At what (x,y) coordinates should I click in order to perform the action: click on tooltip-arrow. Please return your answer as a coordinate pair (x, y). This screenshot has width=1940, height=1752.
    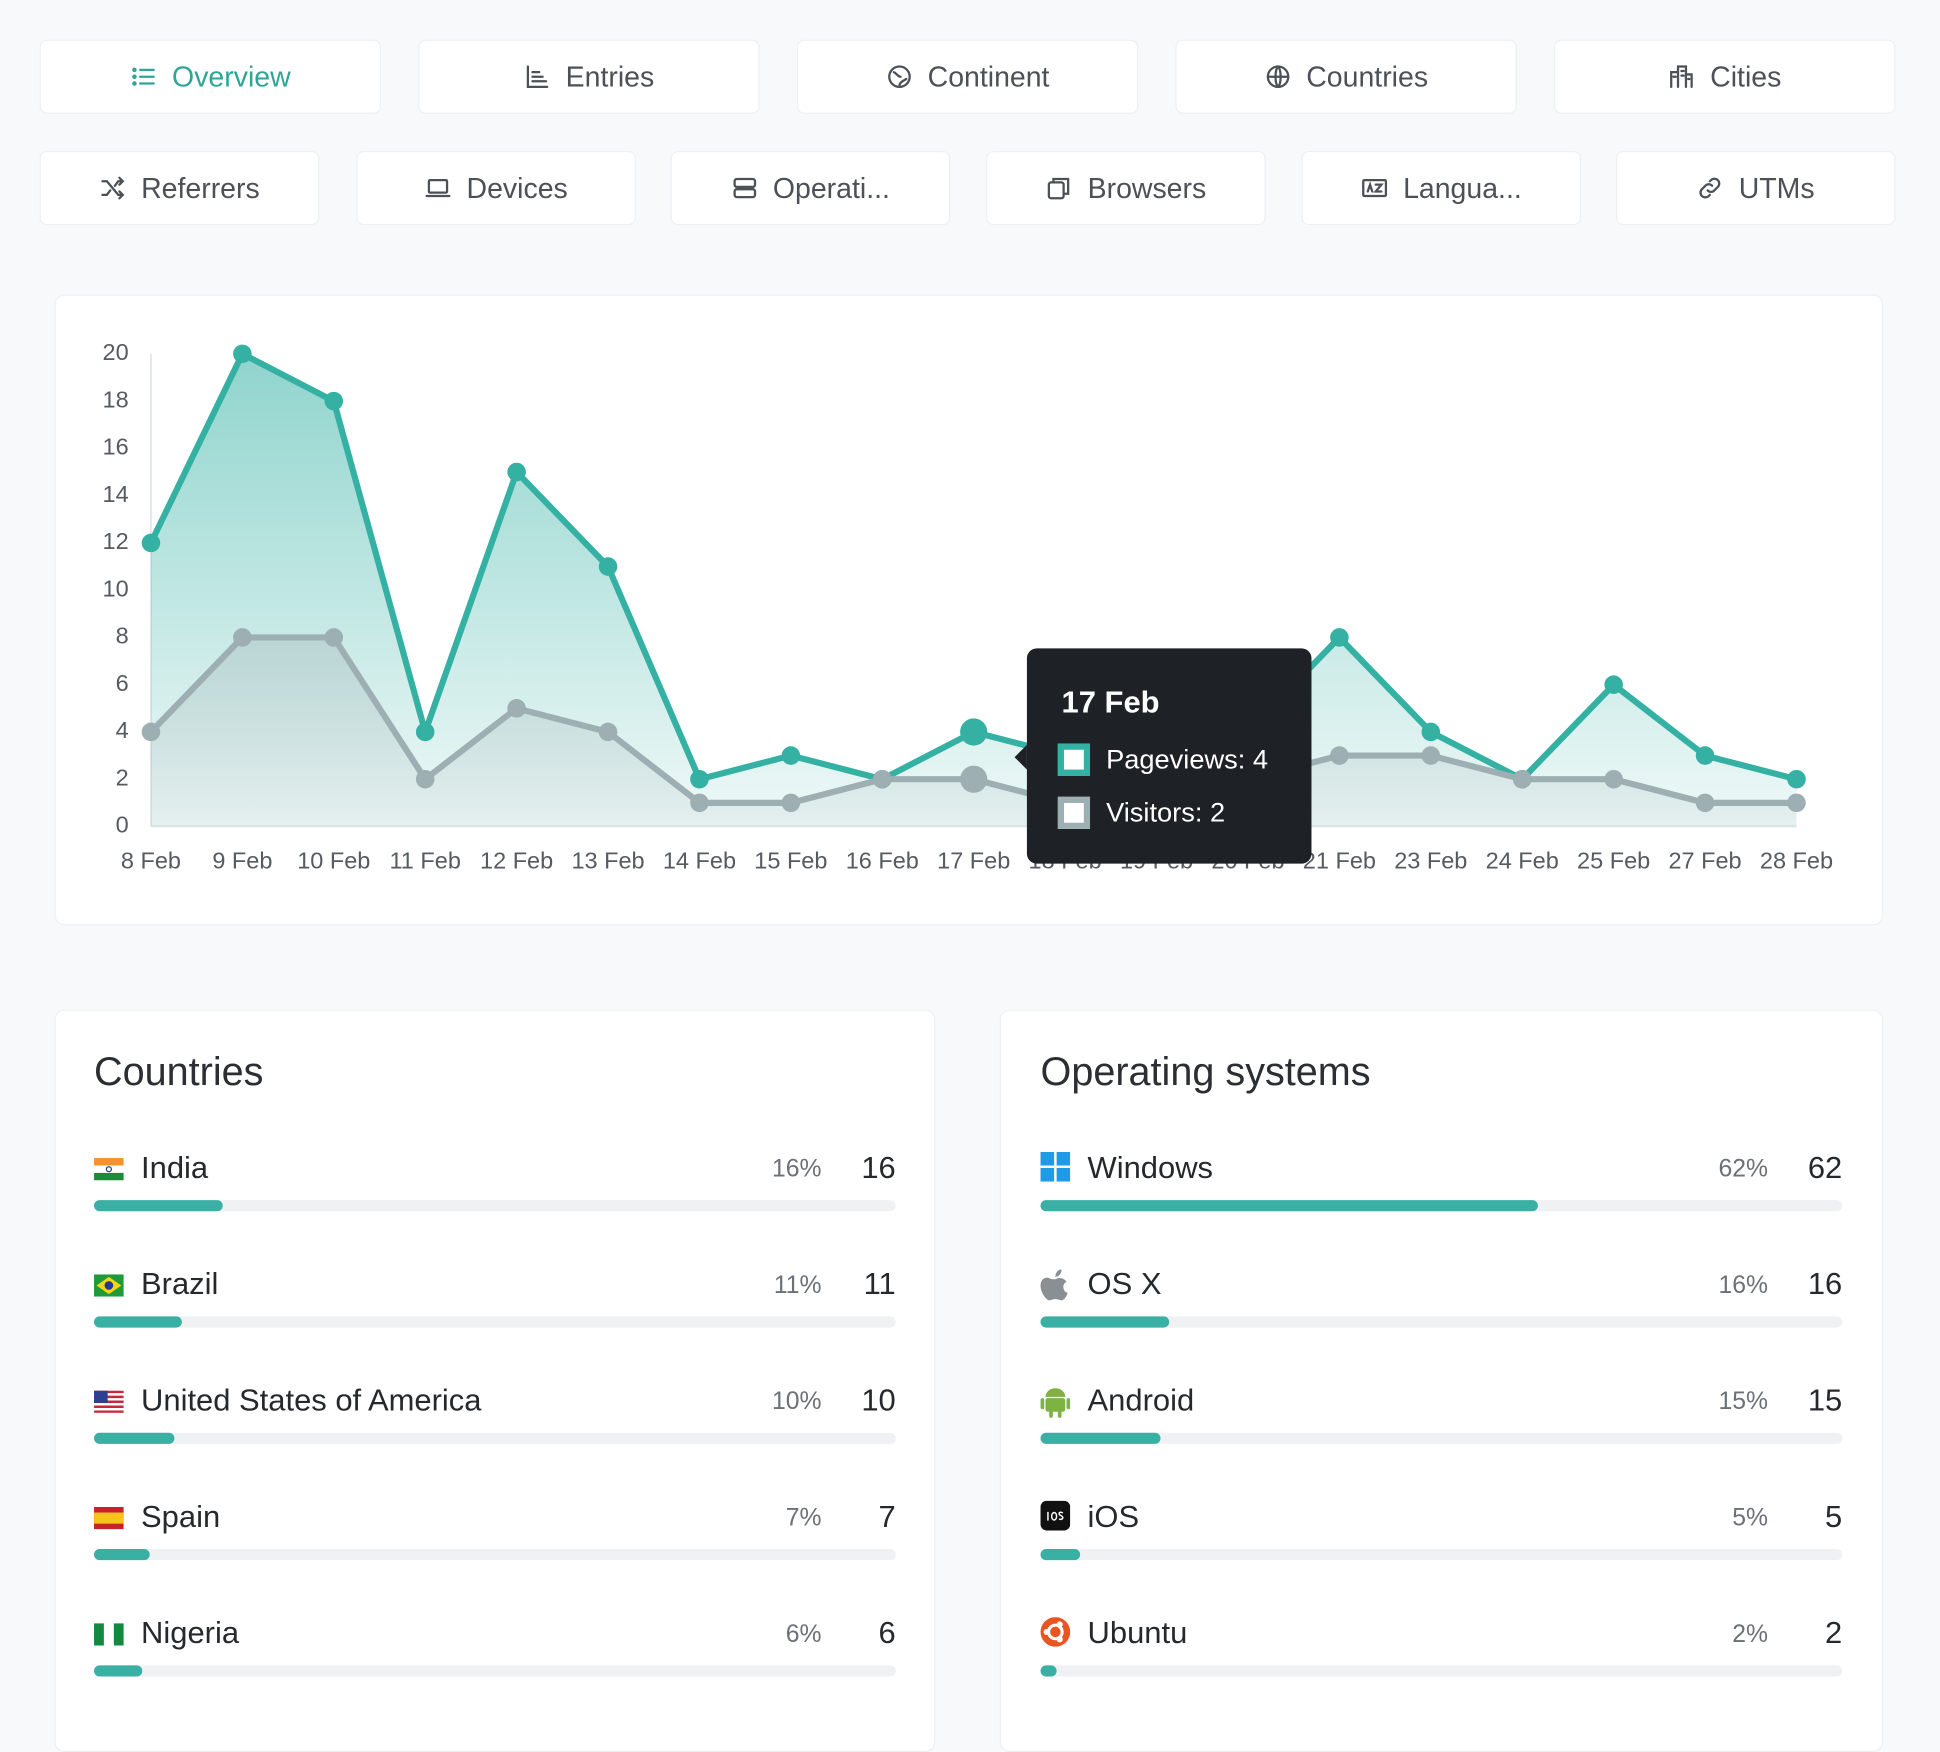
    Looking at the image, I should click on (1020, 757).